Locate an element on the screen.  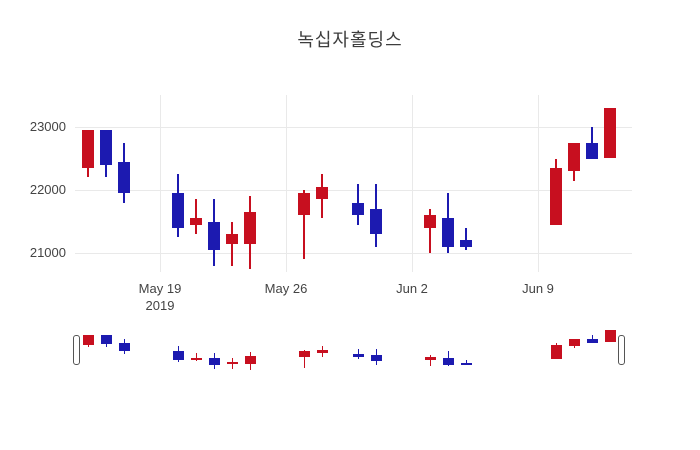
range-slider-right-handle is located at coordinates (621, 350).